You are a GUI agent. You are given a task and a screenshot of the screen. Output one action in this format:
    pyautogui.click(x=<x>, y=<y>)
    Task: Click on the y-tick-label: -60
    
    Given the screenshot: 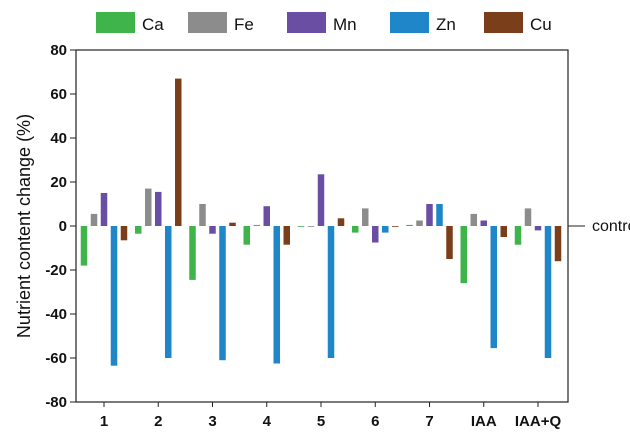 What is the action you would take?
    pyautogui.click(x=56, y=358)
    